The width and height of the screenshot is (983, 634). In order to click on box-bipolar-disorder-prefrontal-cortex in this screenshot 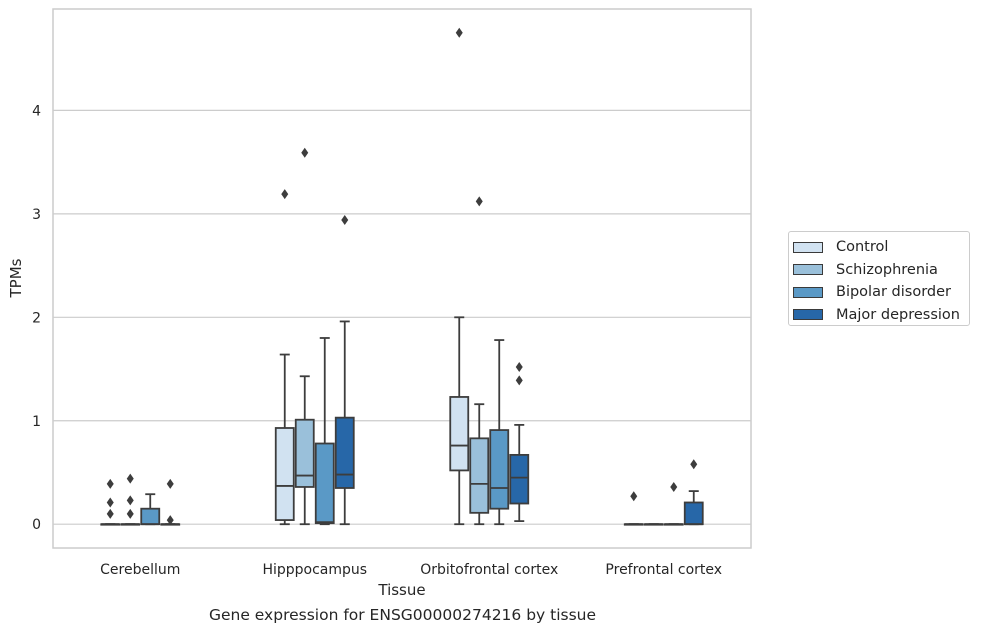, I will do `click(673, 503)`.